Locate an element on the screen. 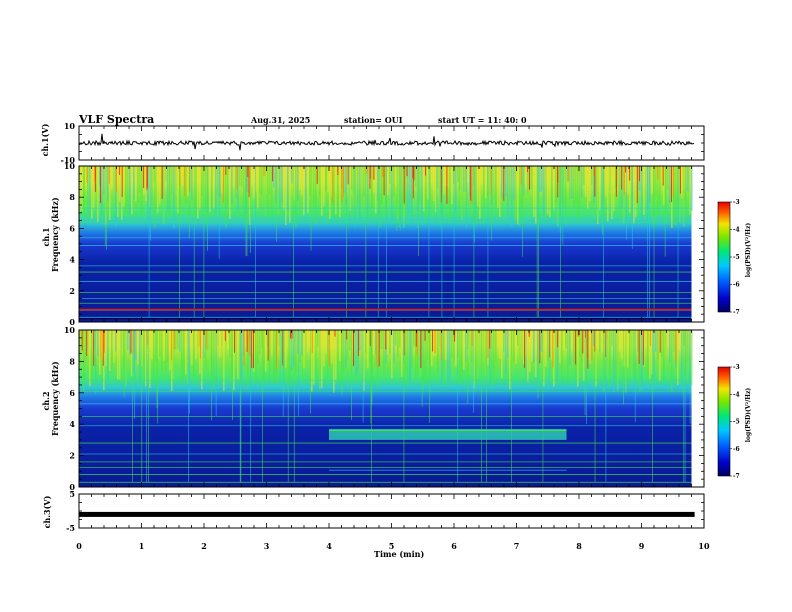 The image size is (792, 612). colorbar1-tick-label: -6 is located at coordinates (736, 285).